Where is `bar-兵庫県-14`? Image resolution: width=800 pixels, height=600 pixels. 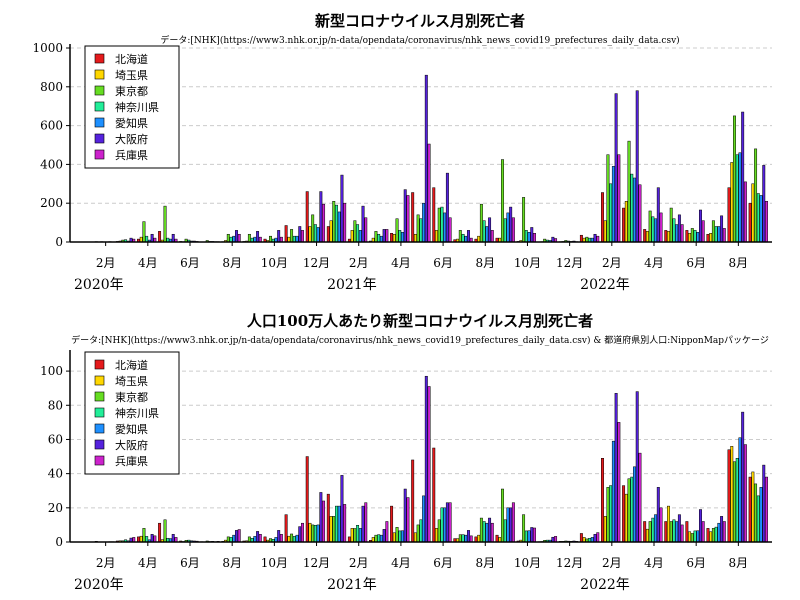 bar-兵庫県-14 is located at coordinates (366, 522).